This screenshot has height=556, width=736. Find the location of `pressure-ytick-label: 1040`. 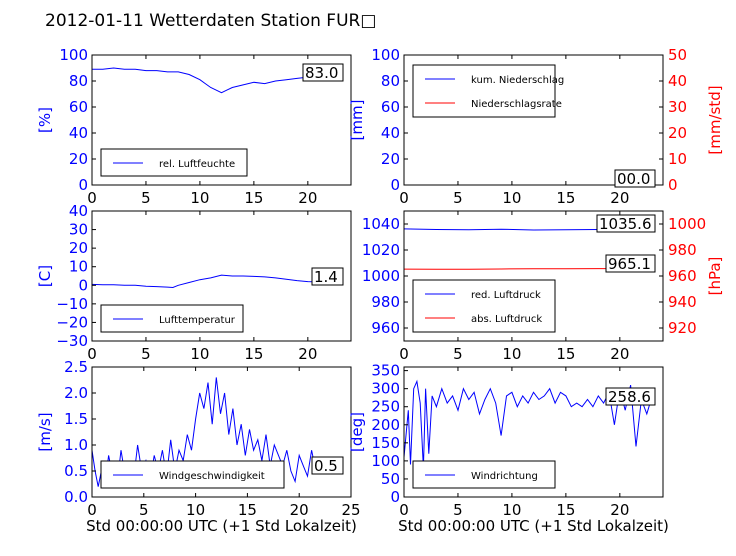

pressure-ytick-label: 1040 is located at coordinates (381, 224).